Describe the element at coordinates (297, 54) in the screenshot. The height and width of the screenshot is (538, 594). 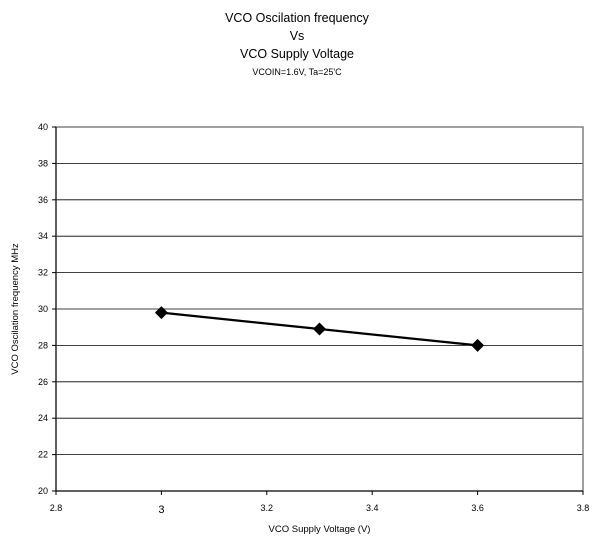
I see `chart-title-line-3: VCO Supply Voltage` at that location.